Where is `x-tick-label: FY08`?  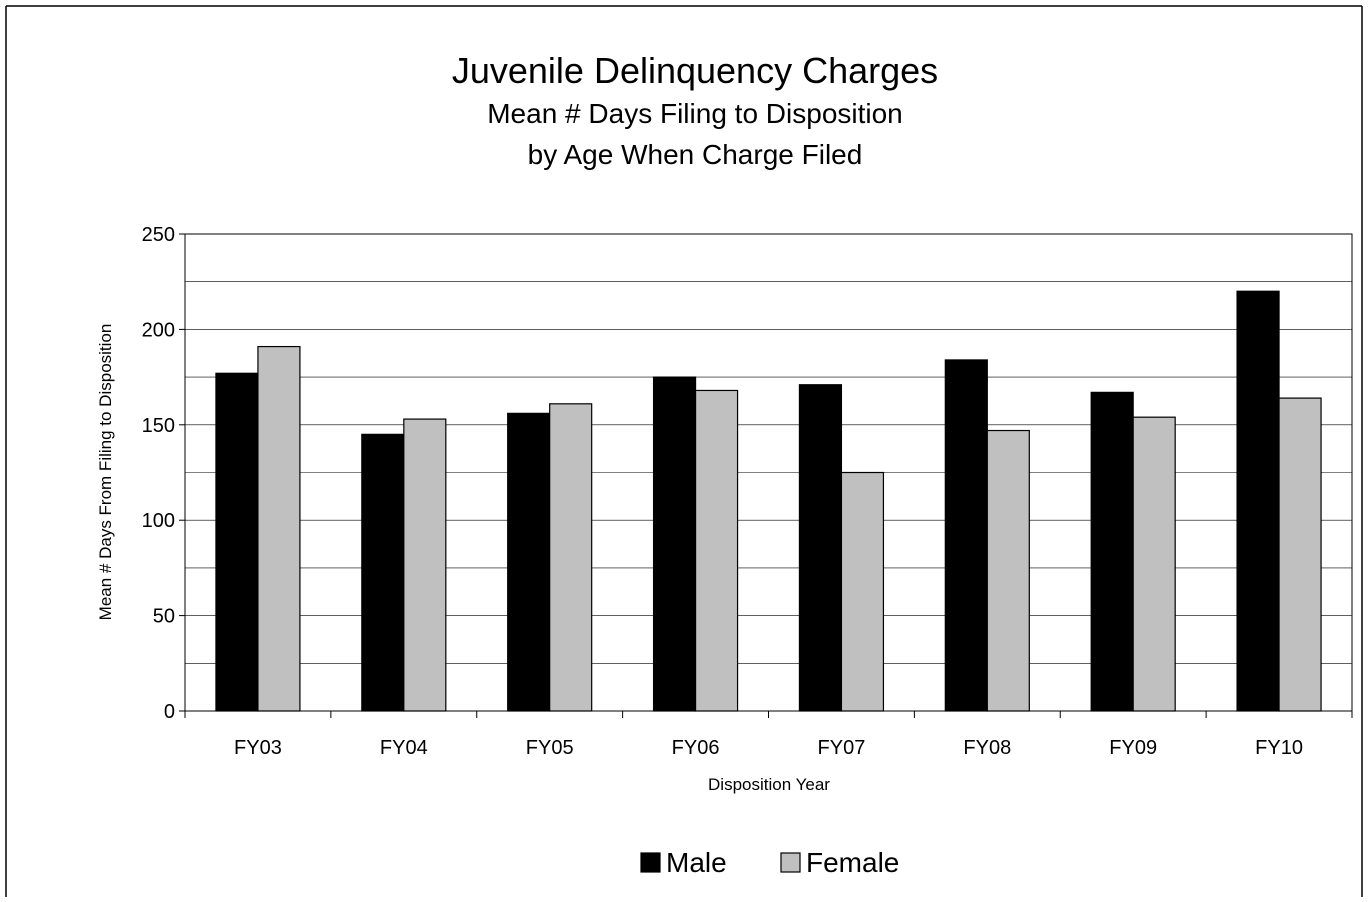
x-tick-label: FY08 is located at coordinates (987, 748).